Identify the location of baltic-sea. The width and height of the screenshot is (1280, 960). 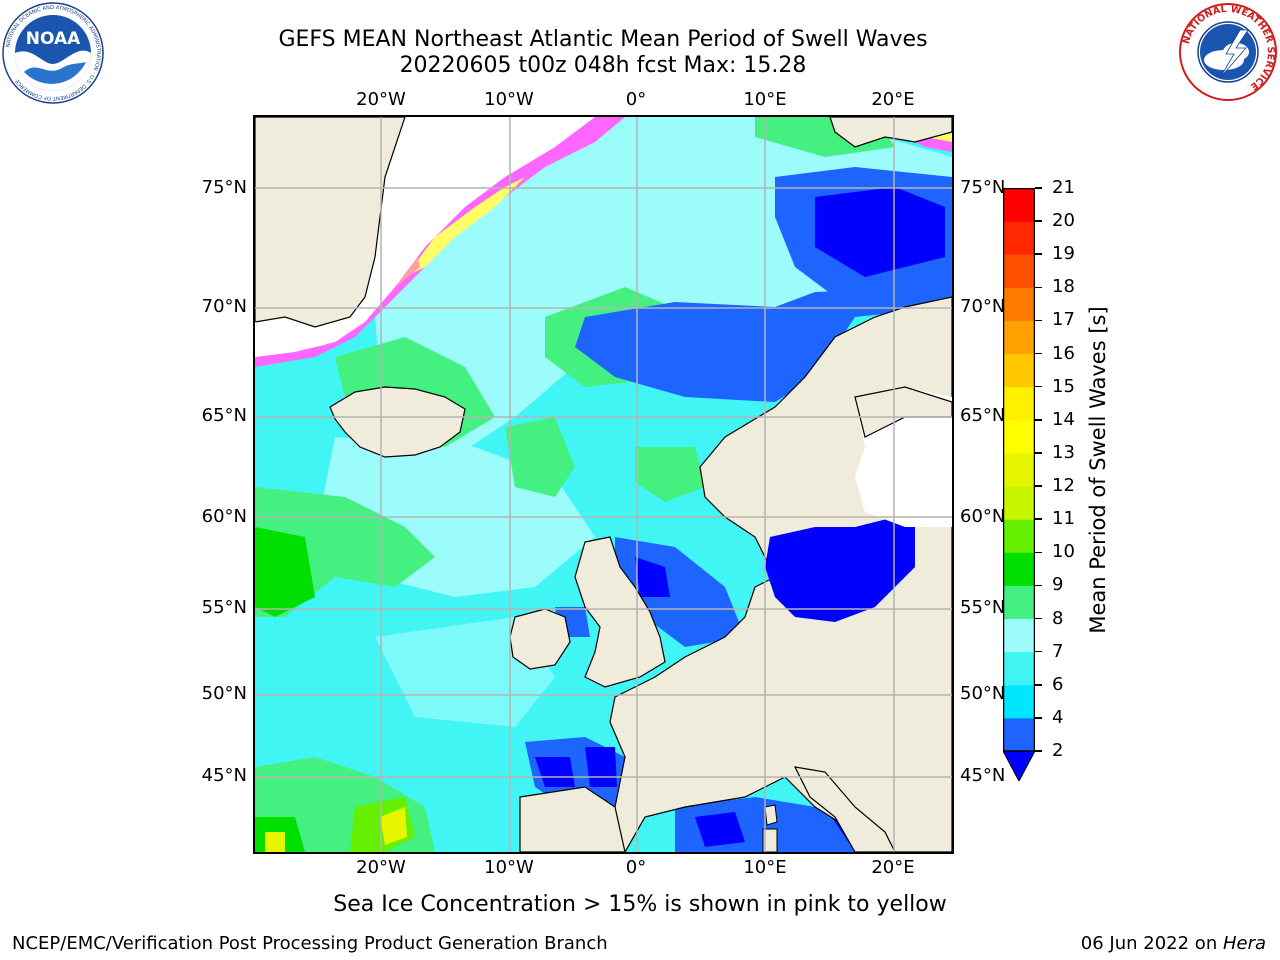
(840, 569).